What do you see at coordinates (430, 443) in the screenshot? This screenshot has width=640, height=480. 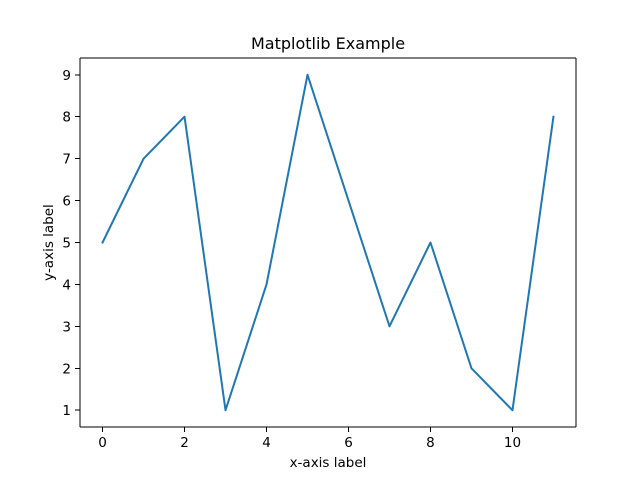 I see `x-tick-label: 8` at bounding box center [430, 443].